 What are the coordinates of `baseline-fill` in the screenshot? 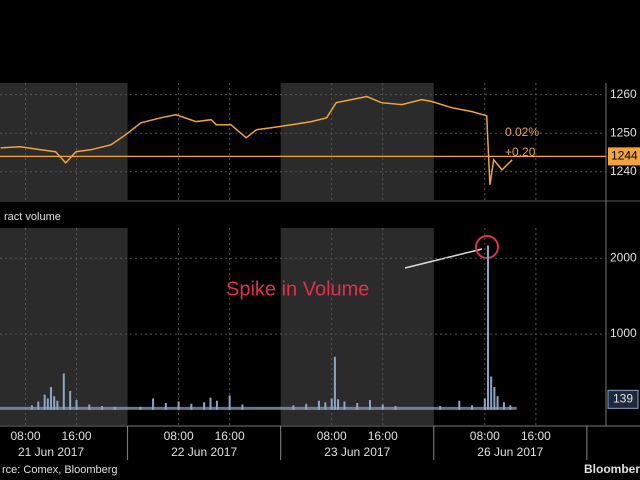 It's located at (258, 408).